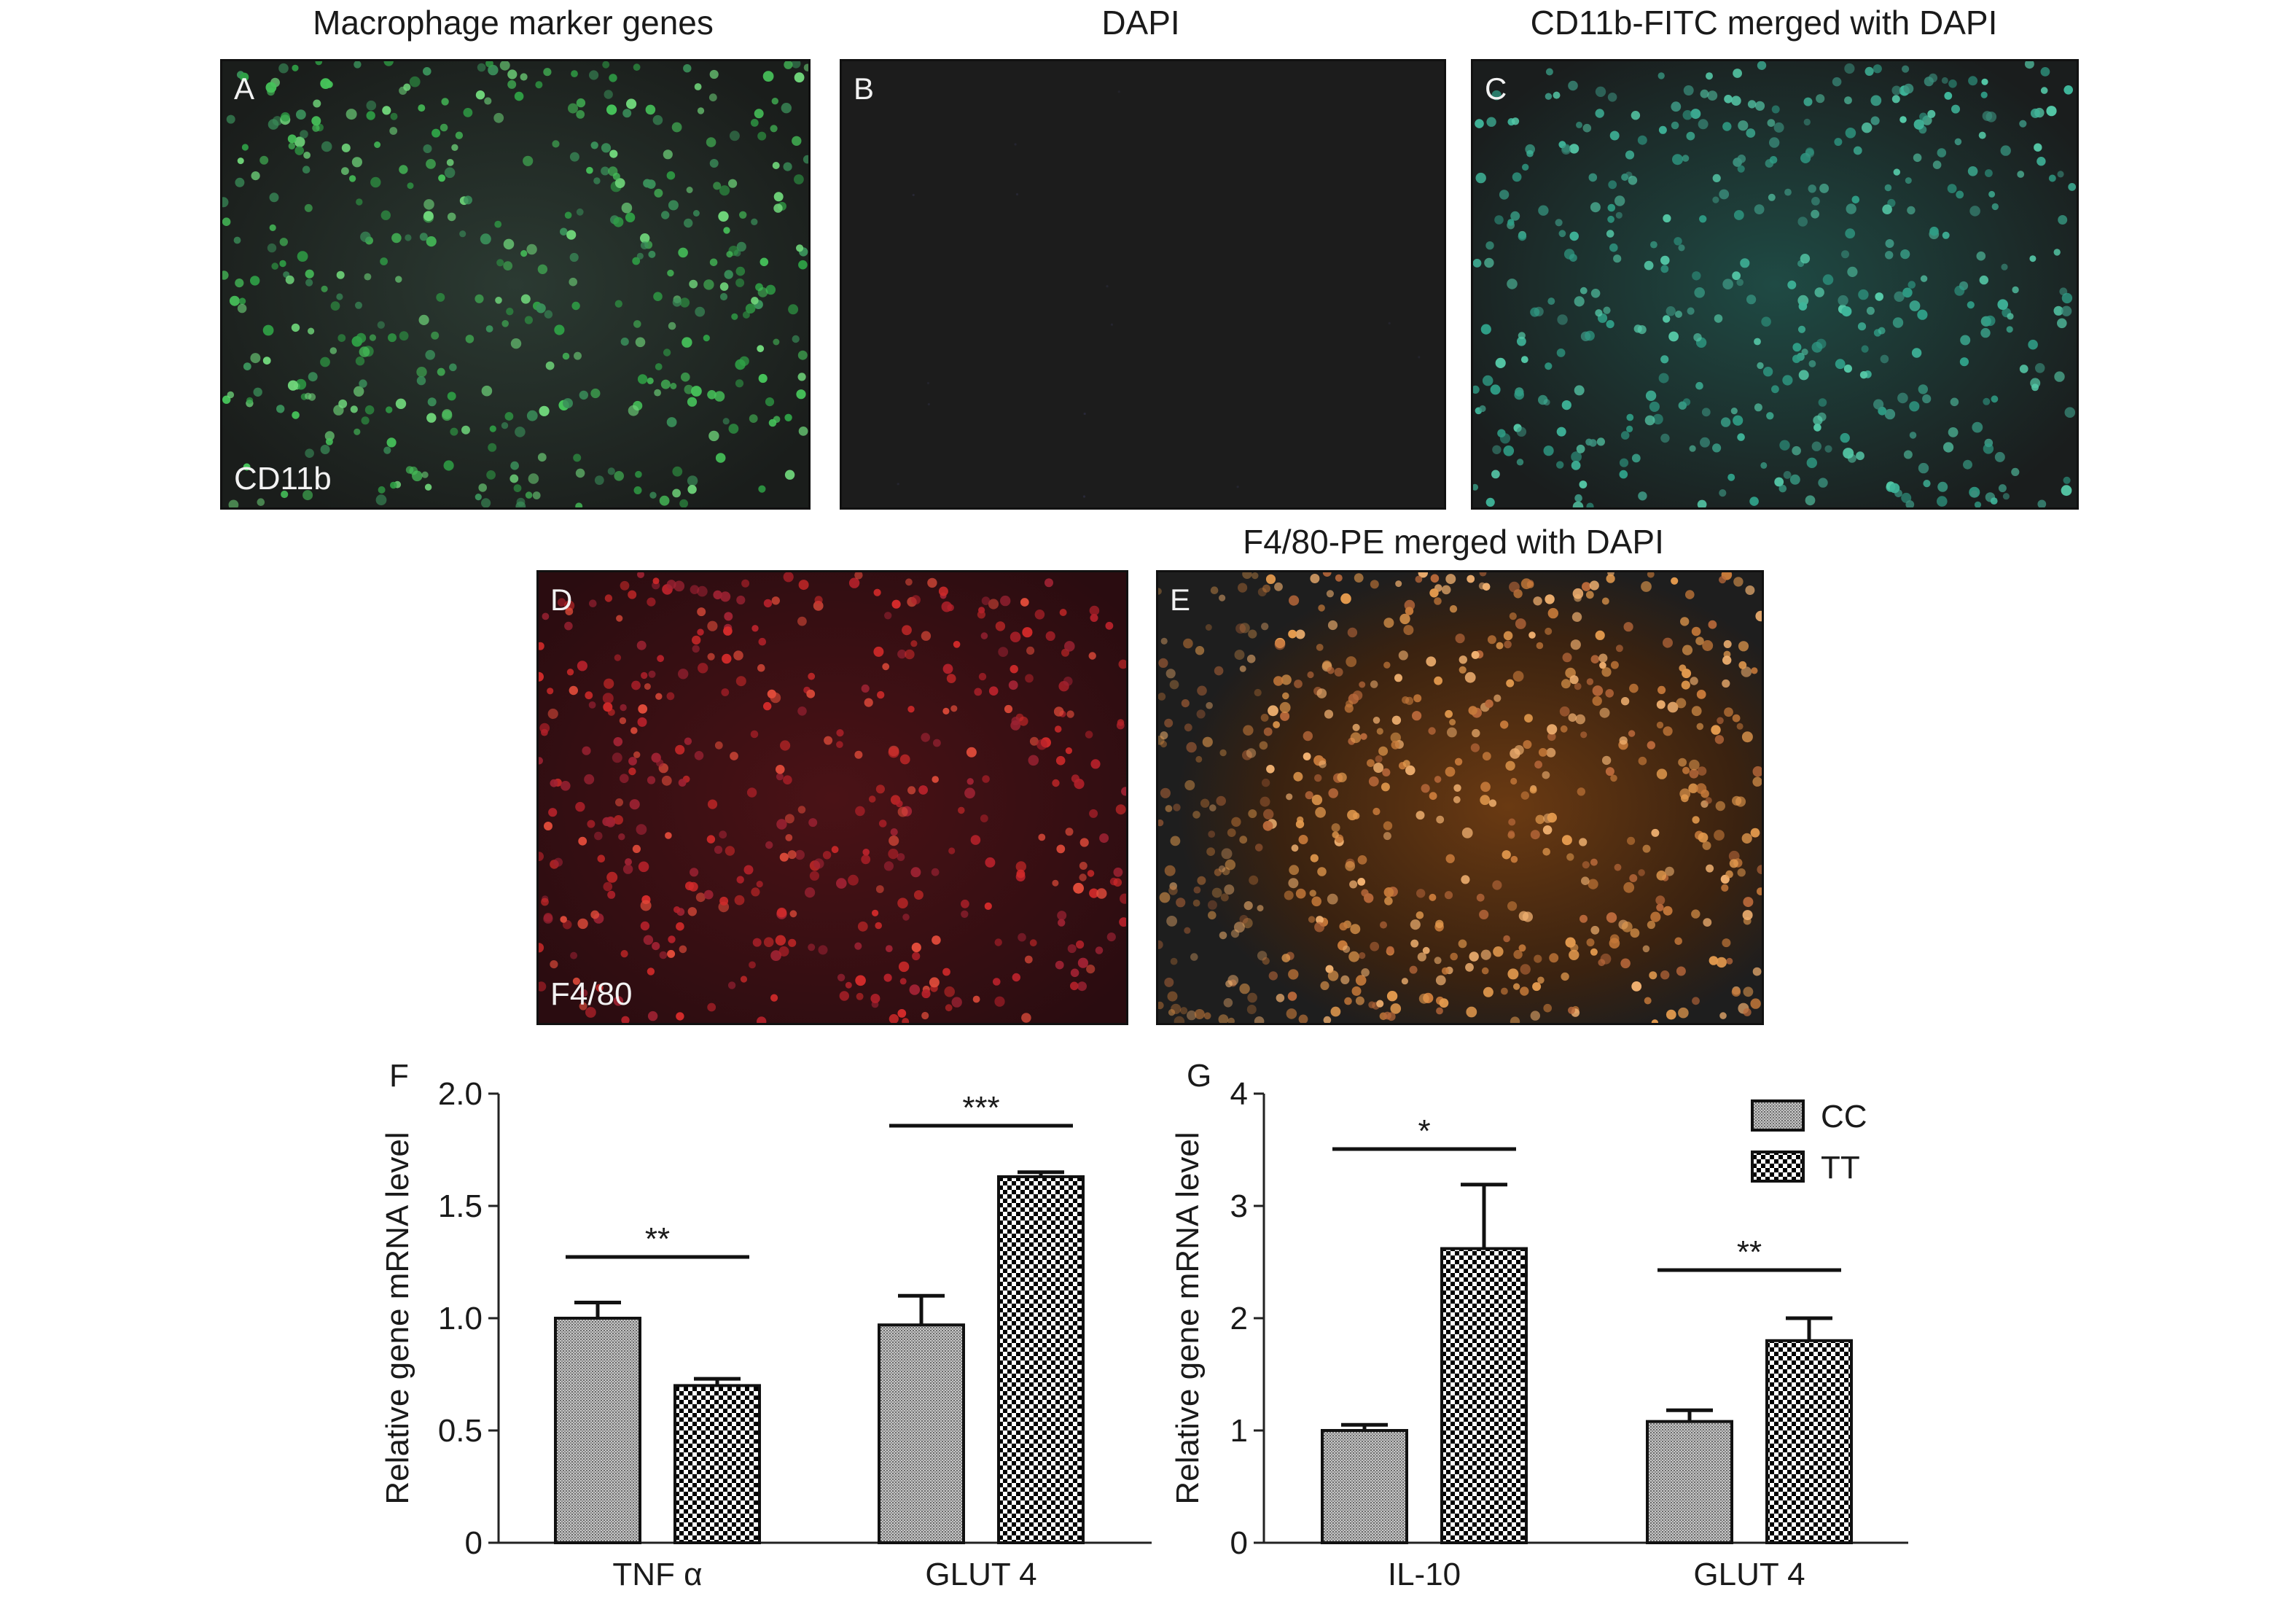 Image resolution: width=2296 pixels, height=1604 pixels. What do you see at coordinates (1764, 23) in the screenshot?
I see `panel-c-title: CD11b-FITC merged with DAPI` at bounding box center [1764, 23].